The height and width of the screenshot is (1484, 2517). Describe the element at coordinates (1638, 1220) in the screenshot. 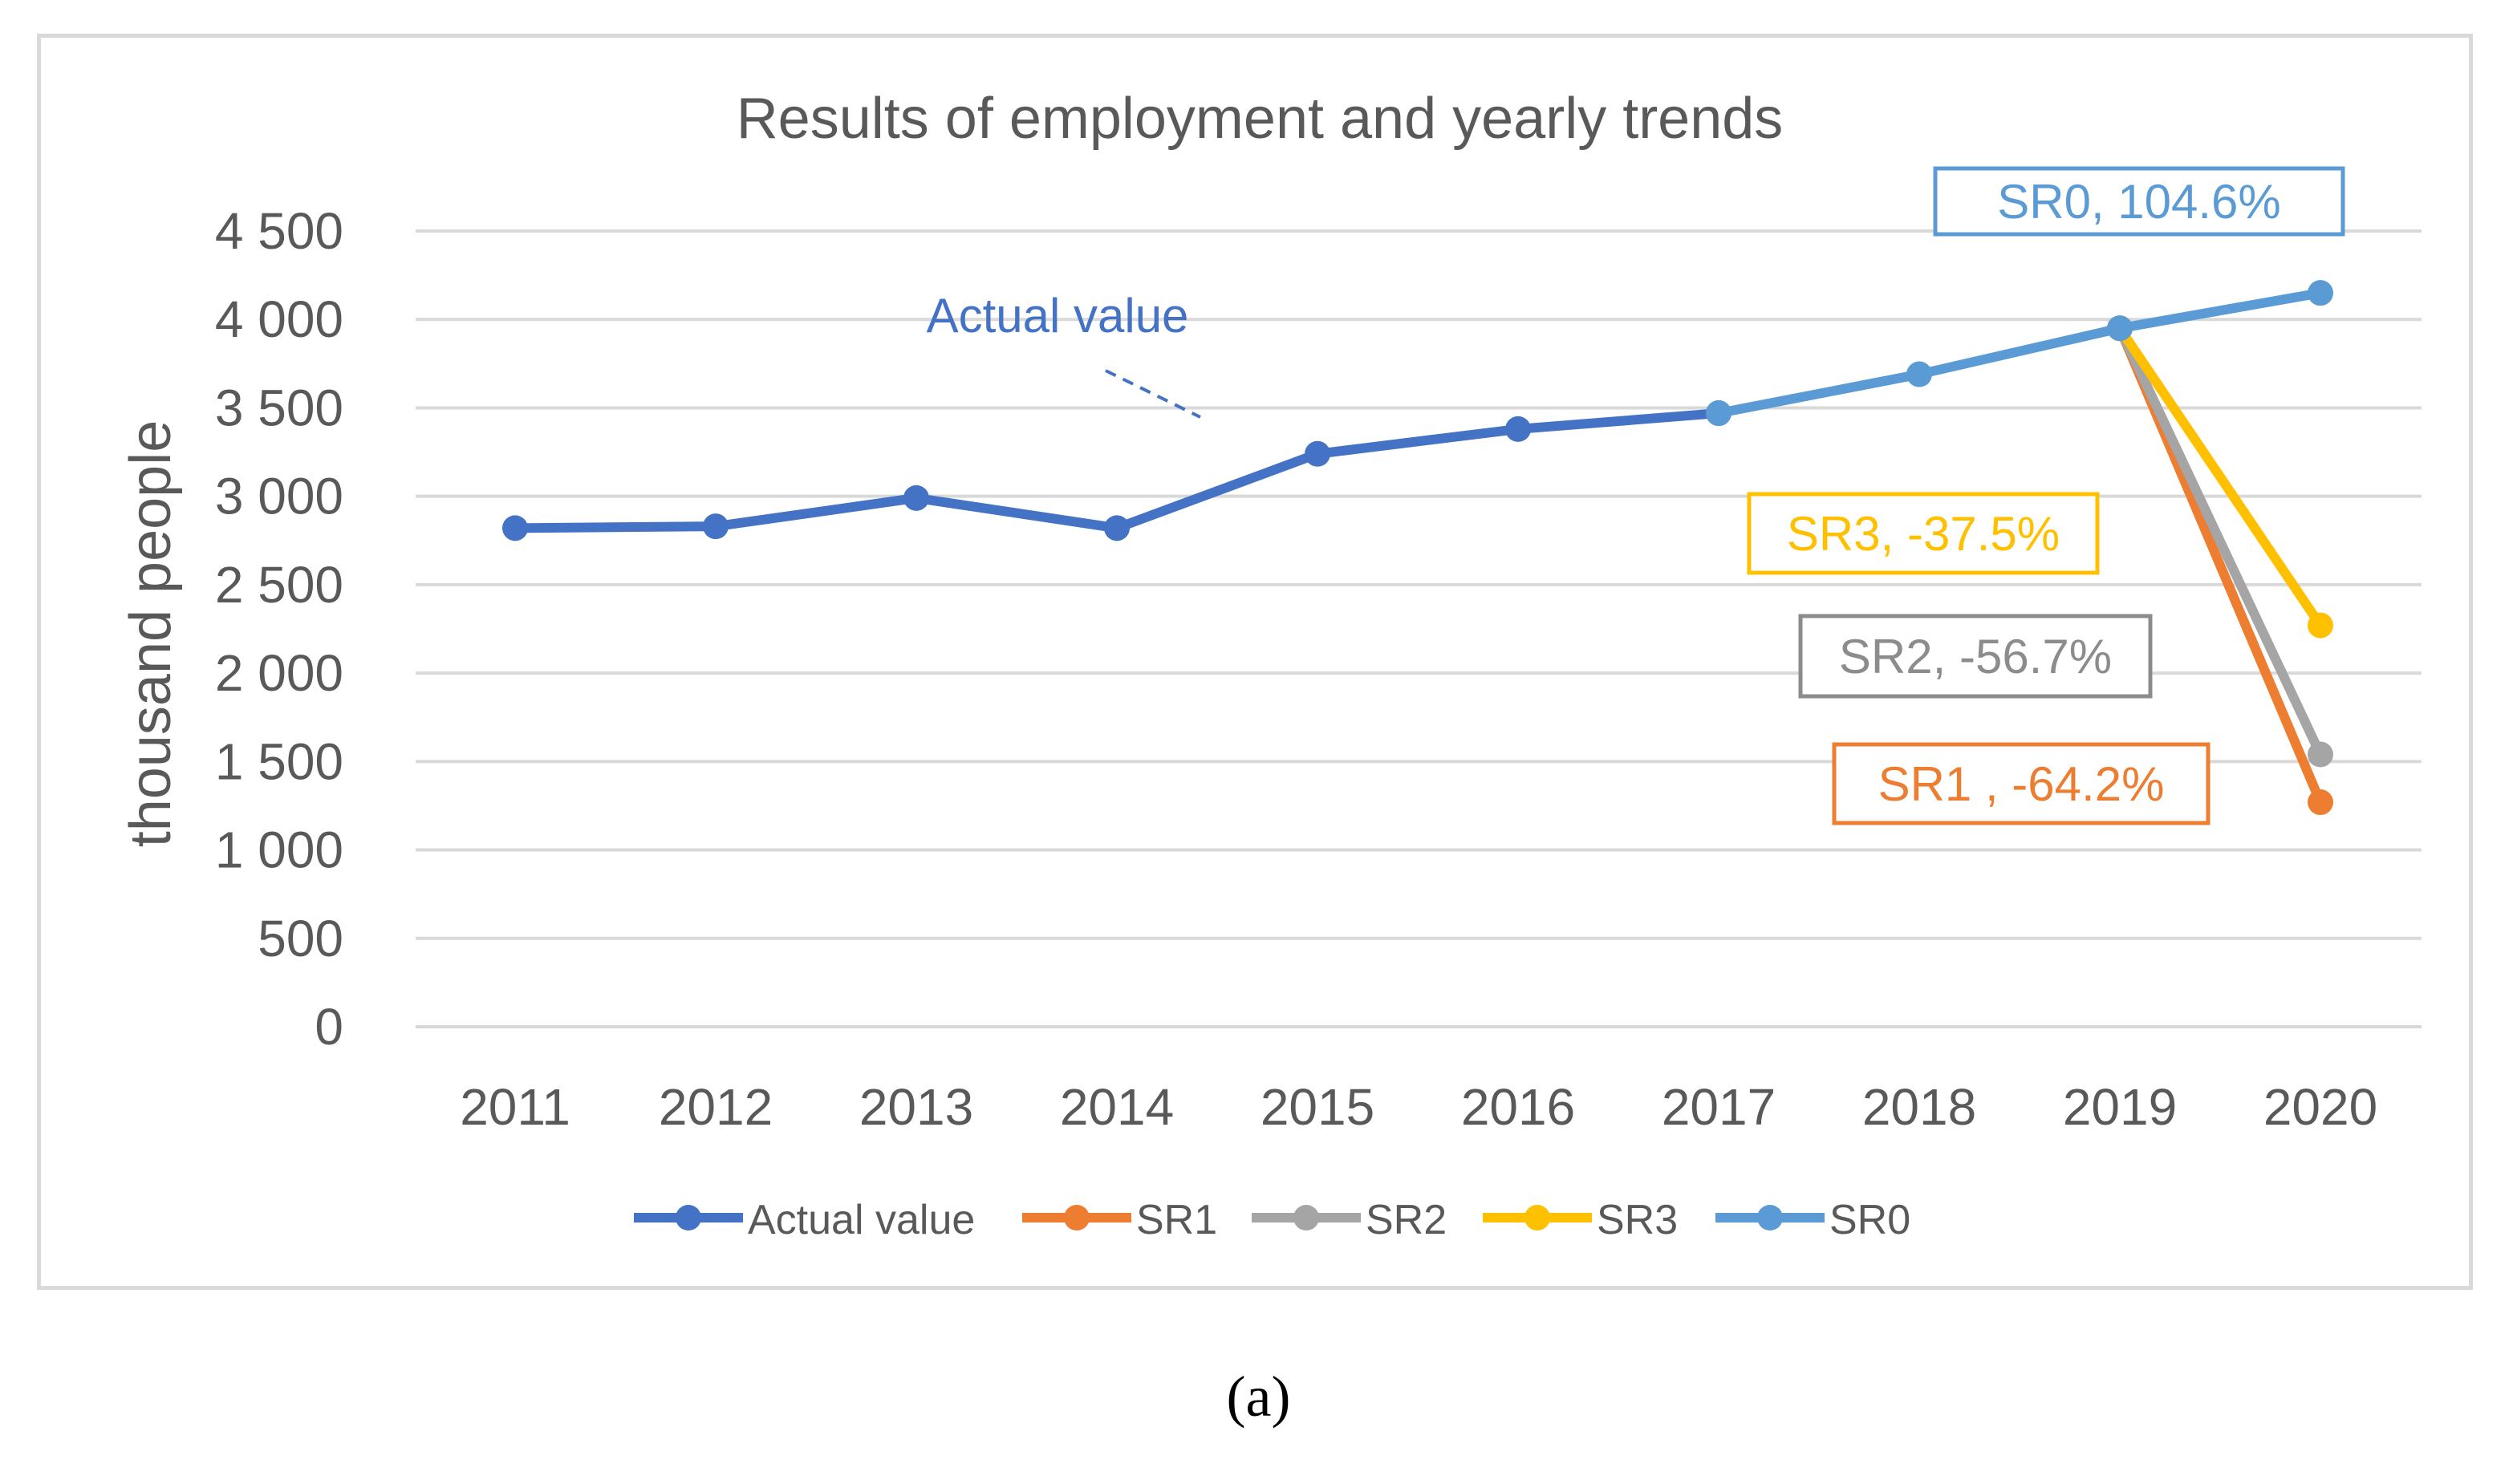

I see `legend-label-sr3: SR3` at that location.